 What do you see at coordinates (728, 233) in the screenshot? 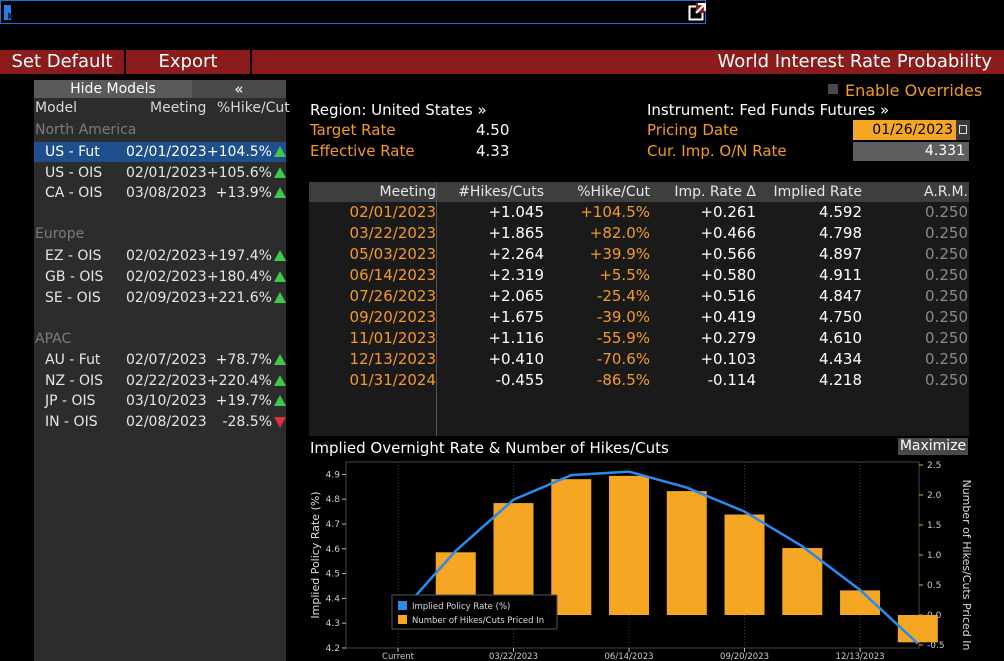
I see `table-cell: +0.466` at bounding box center [728, 233].